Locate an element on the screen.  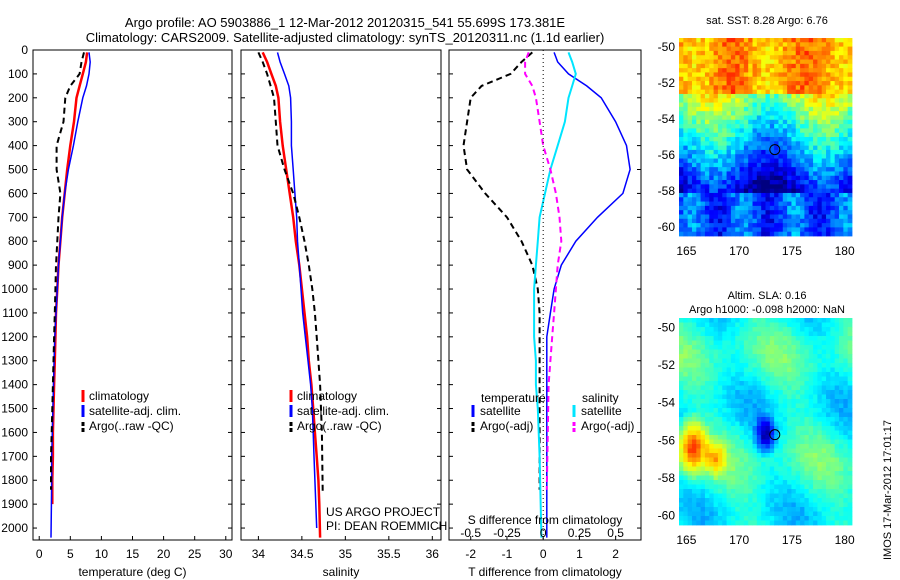
sla-lat-tick-label: -54 is located at coordinates (667, 403).